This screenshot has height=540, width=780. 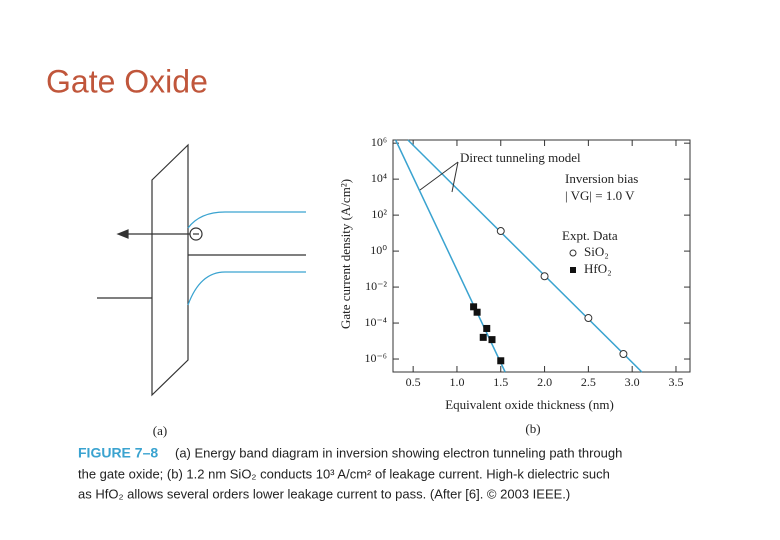 What do you see at coordinates (596, 251) in the screenshot?
I see `legend-label: SiO₂` at bounding box center [596, 251].